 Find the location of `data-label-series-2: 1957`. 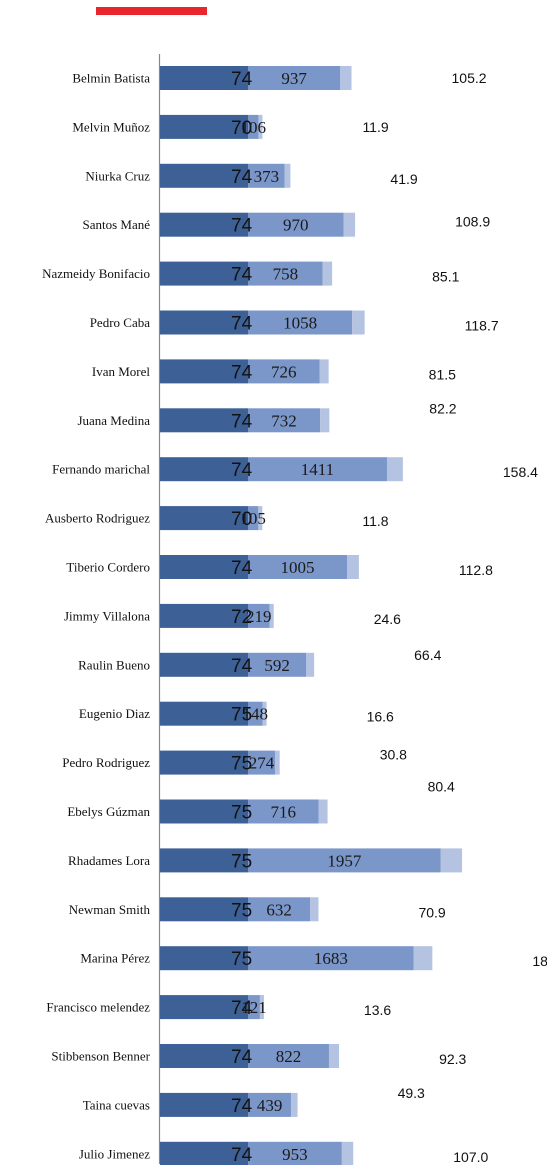

data-label-series-2: 1957 is located at coordinates (344, 860).